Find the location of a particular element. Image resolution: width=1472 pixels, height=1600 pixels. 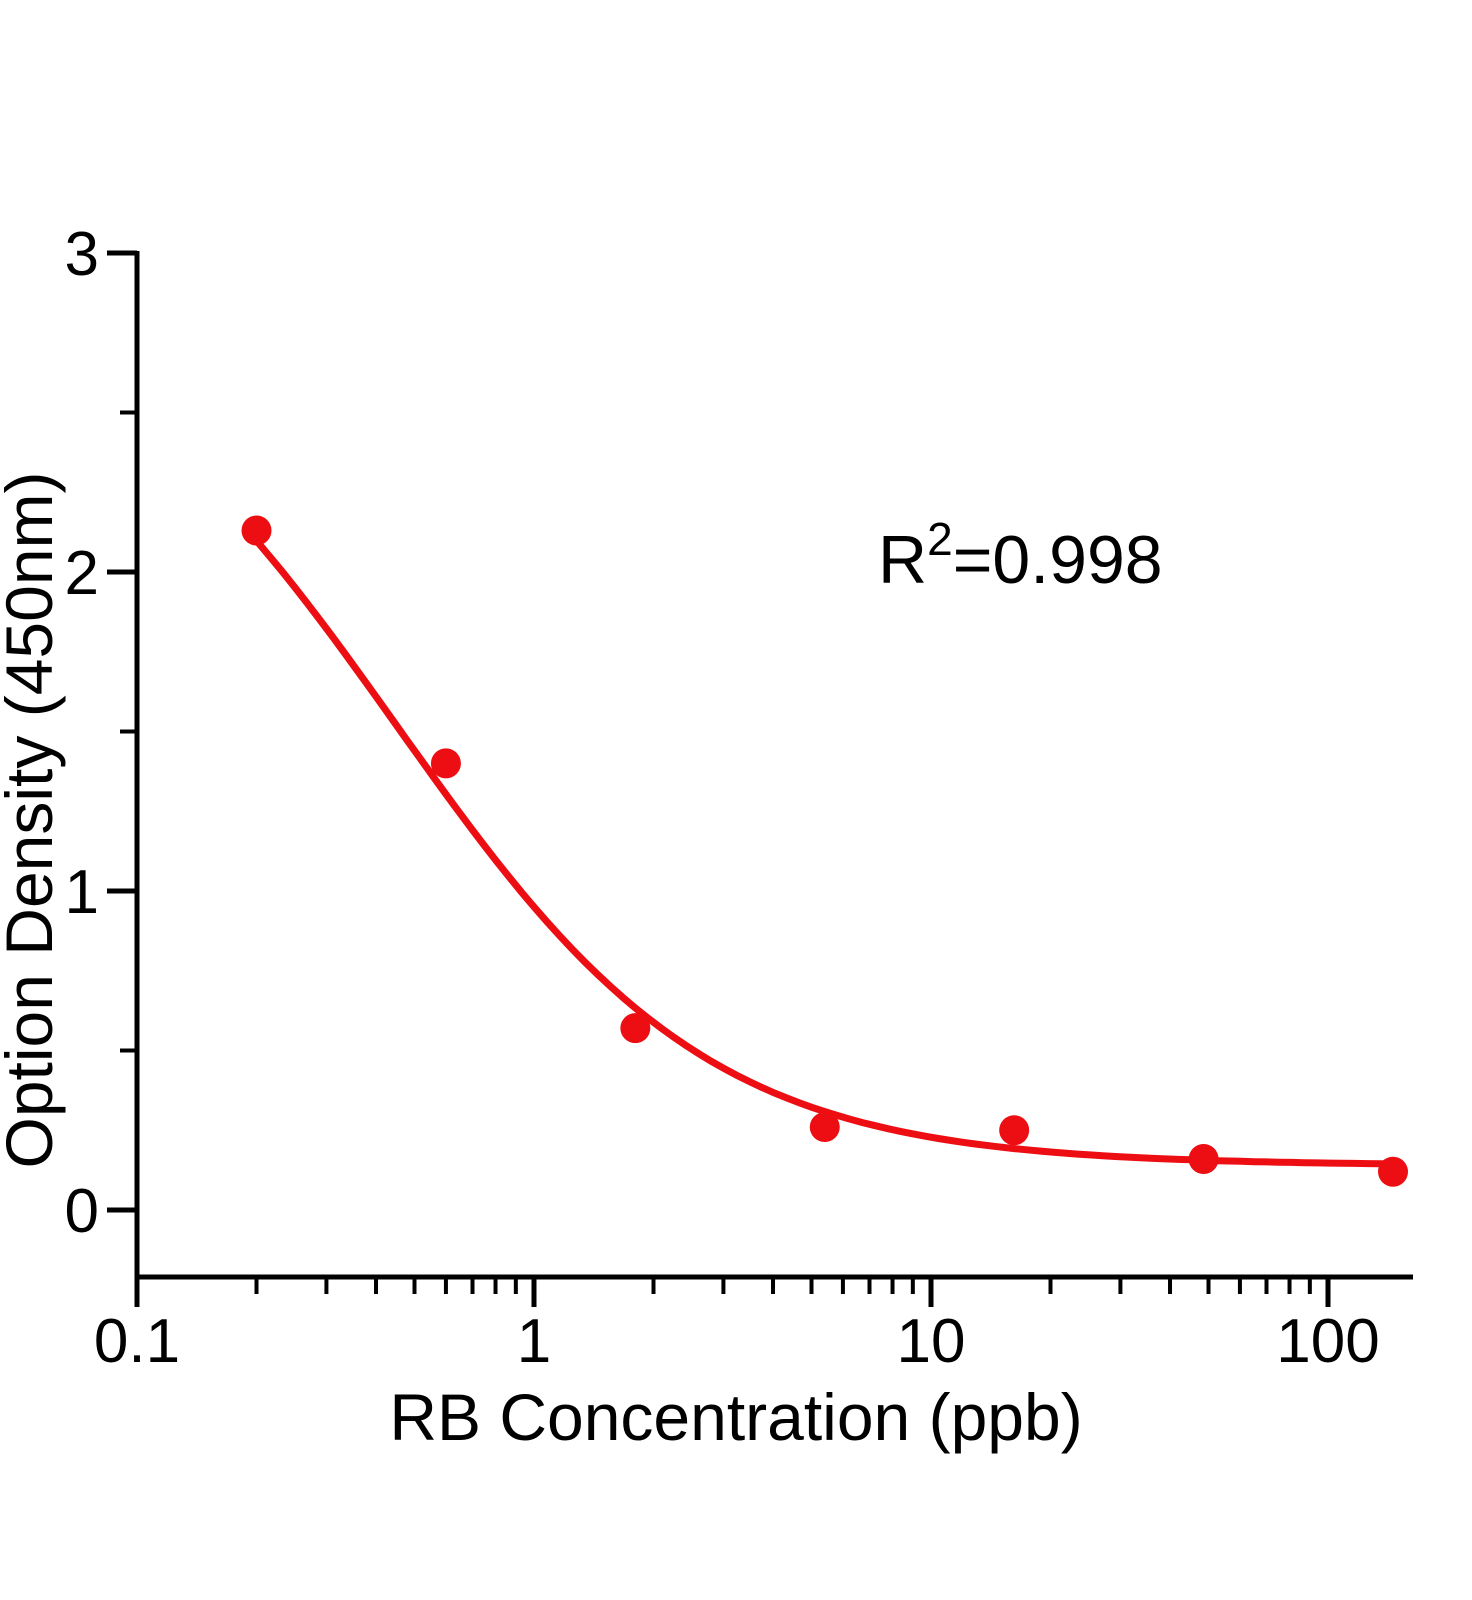

y-tick-label: 2 is located at coordinates (82, 573).